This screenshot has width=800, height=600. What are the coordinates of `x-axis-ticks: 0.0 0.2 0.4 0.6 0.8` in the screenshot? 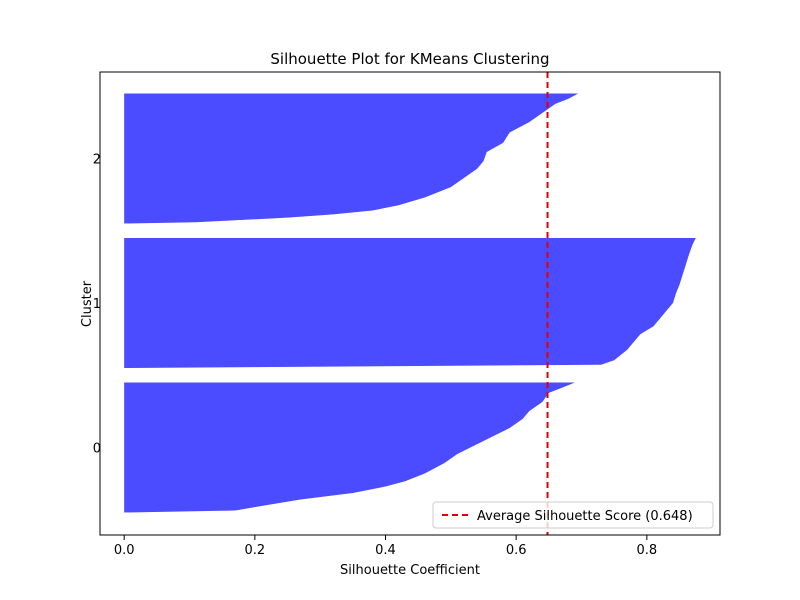 It's located at (385, 546).